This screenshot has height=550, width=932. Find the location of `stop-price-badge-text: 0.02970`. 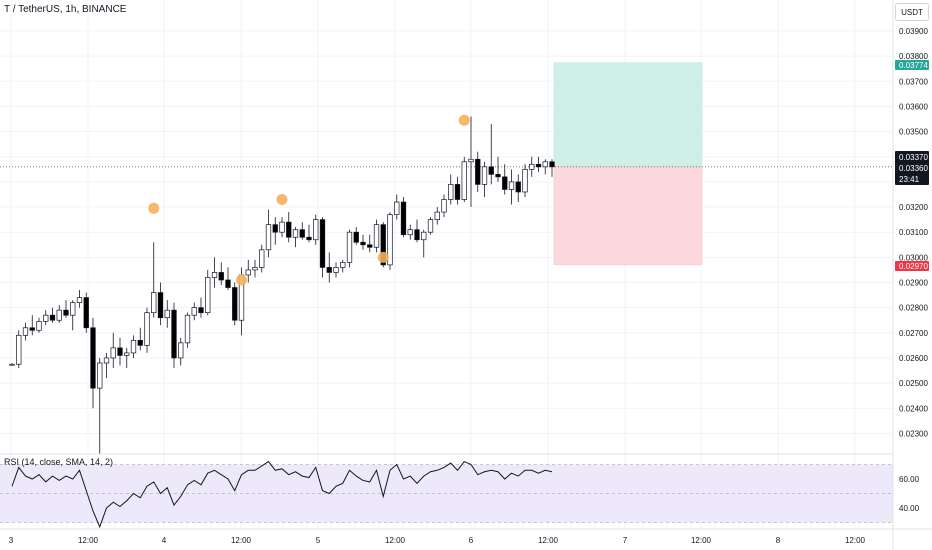

stop-price-badge-text: 0.02970 is located at coordinates (913, 266).